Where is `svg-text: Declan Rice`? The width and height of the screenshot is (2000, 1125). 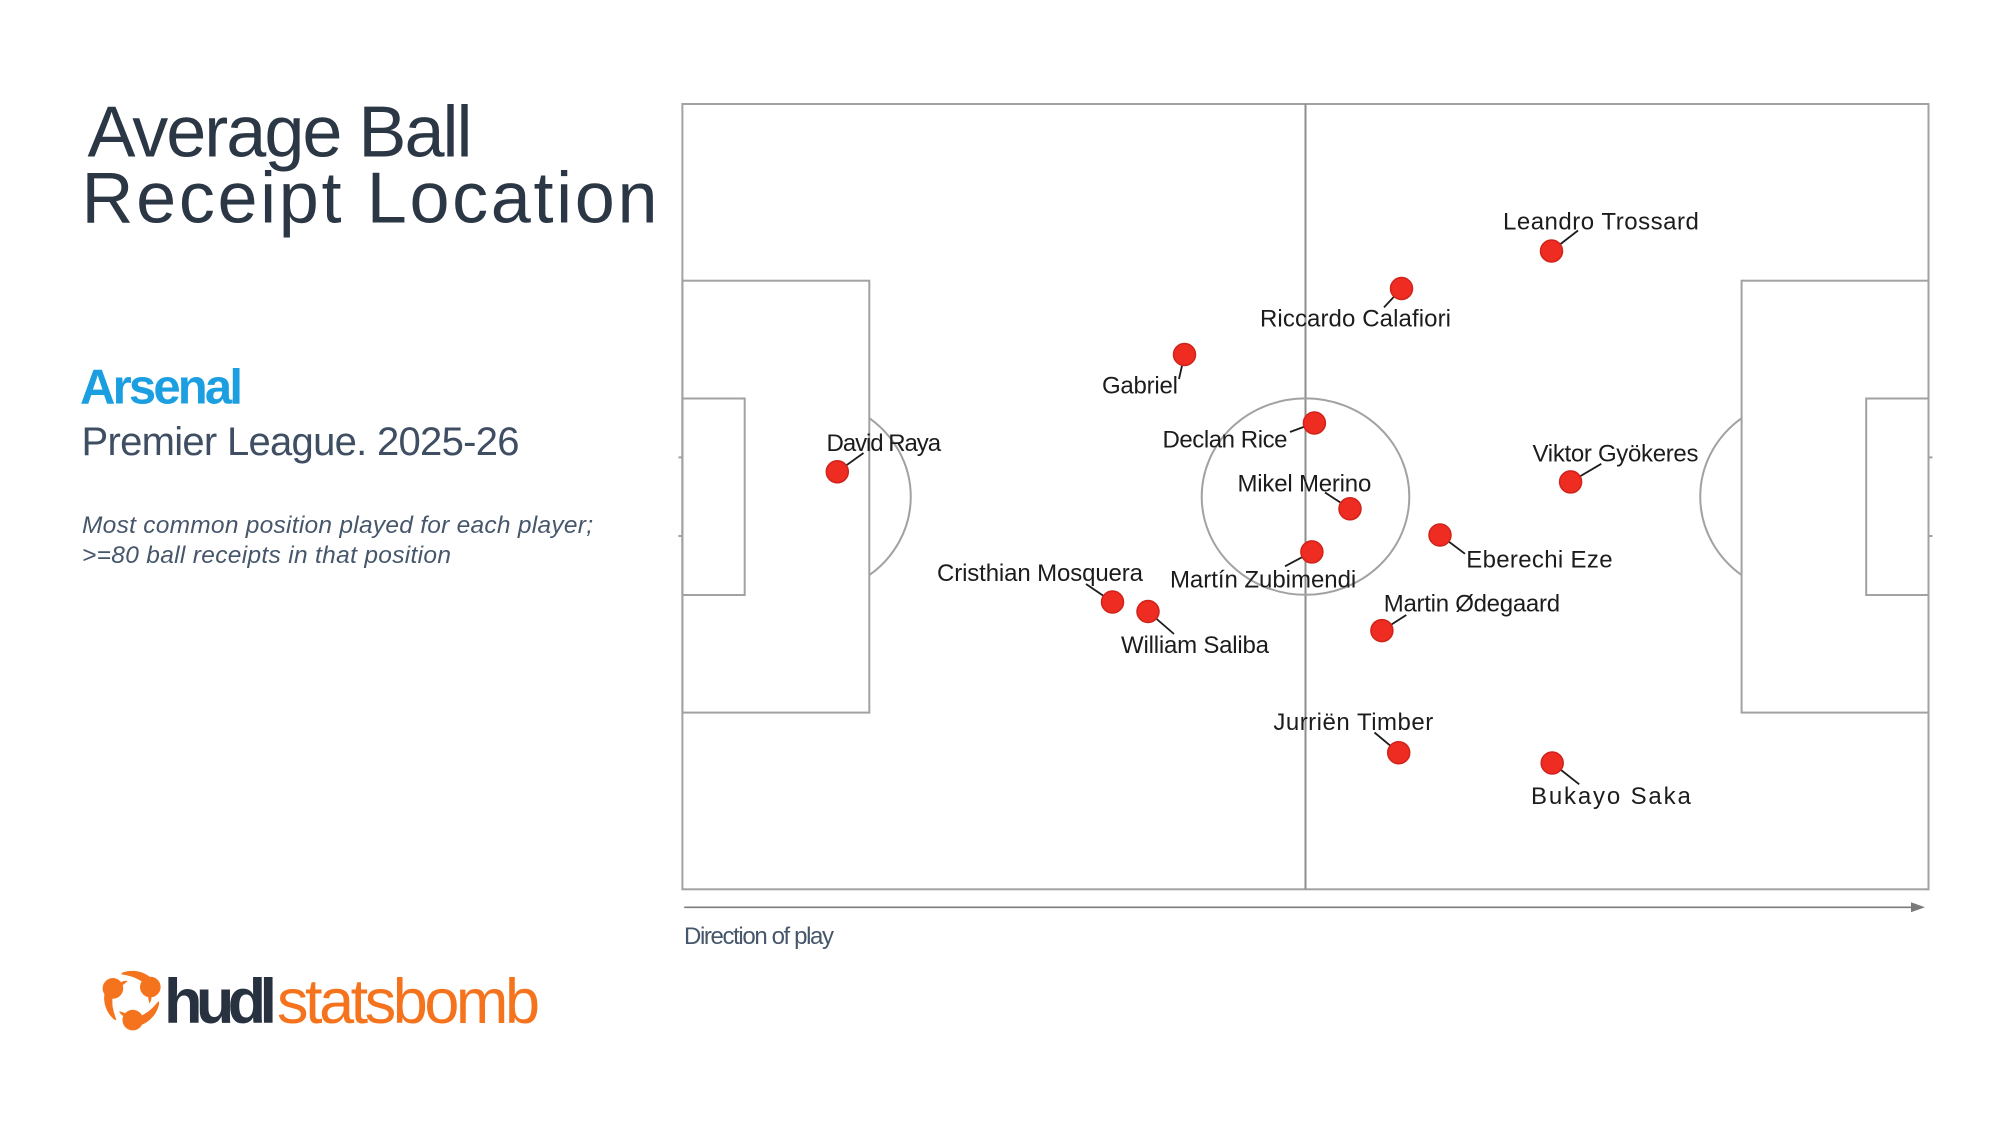 svg-text: Declan Rice is located at coordinates (1225, 440).